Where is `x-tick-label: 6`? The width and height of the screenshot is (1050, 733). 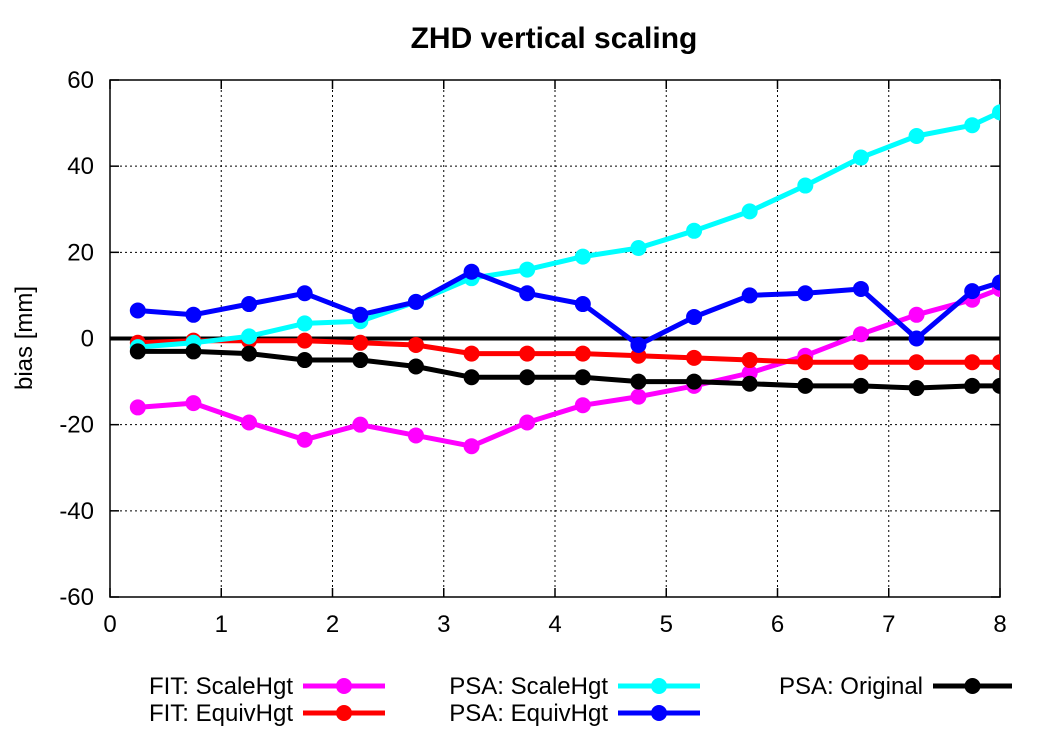 x-tick-label: 6 is located at coordinates (777, 624).